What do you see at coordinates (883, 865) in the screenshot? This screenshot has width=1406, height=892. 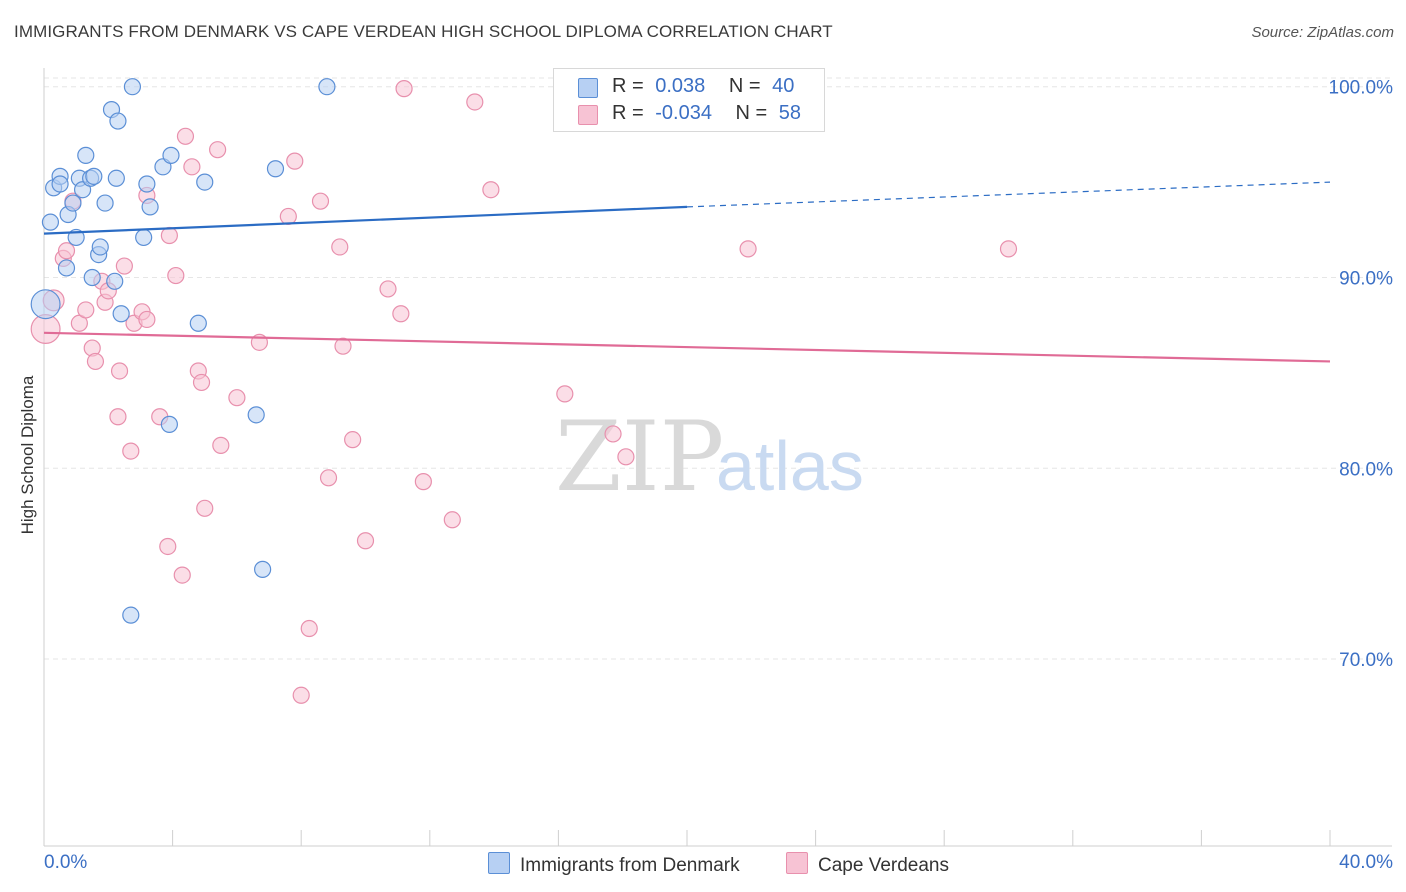 I see `bottom-legend-label-cape-verdeans: Cape Verdeans` at bounding box center [883, 865].